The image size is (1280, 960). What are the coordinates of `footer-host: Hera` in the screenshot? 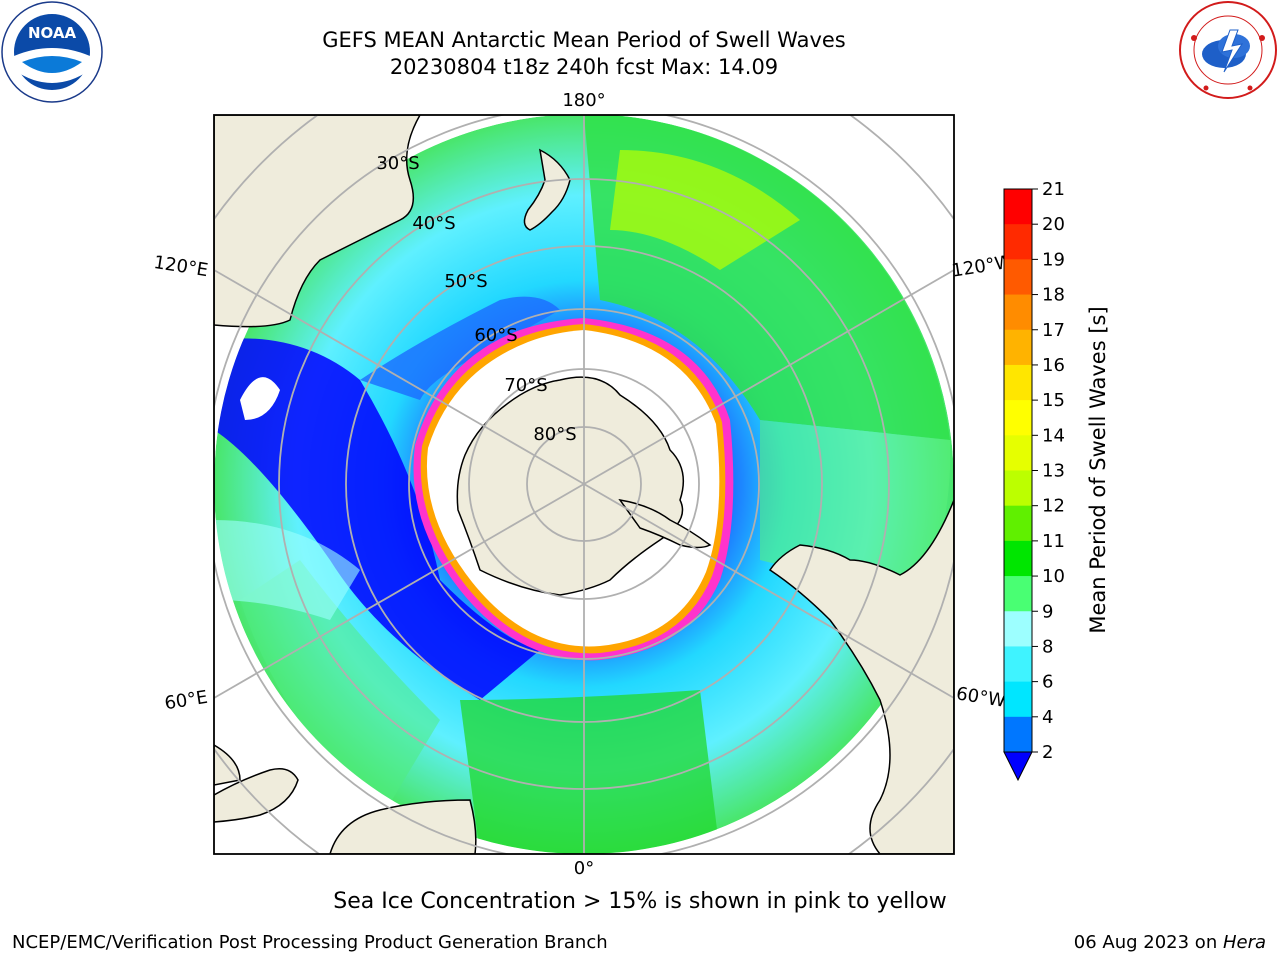 It's located at (1244, 942).